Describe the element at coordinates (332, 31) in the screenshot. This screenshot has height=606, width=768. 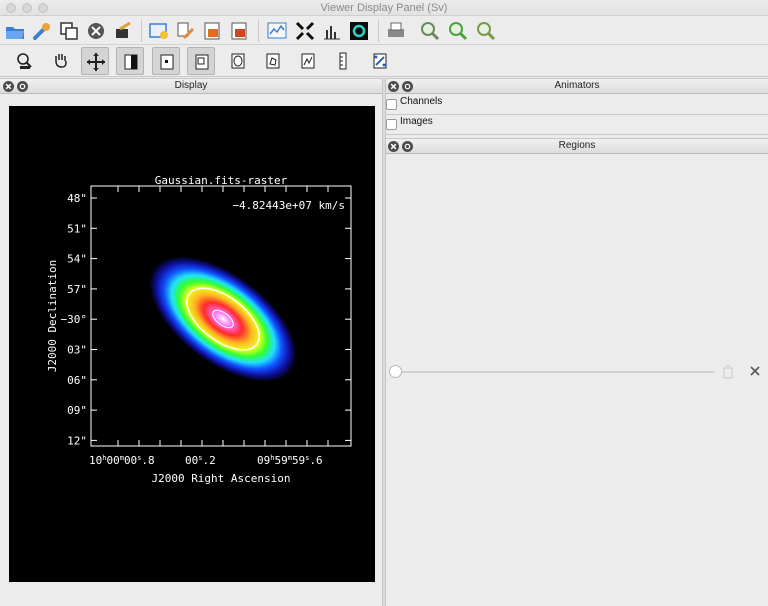
I see `histogram-icon` at that location.